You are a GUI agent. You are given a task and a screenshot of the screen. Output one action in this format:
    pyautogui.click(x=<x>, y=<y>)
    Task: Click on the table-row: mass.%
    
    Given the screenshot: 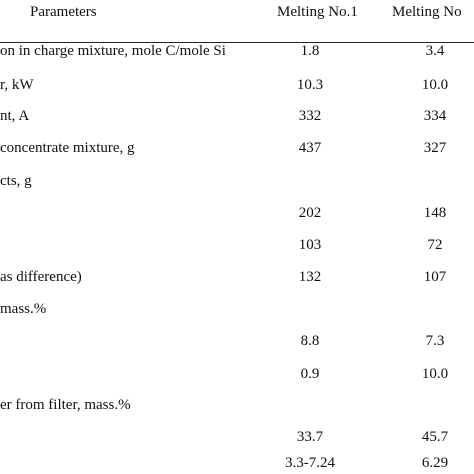 What is the action you would take?
    pyautogui.click(x=237, y=309)
    